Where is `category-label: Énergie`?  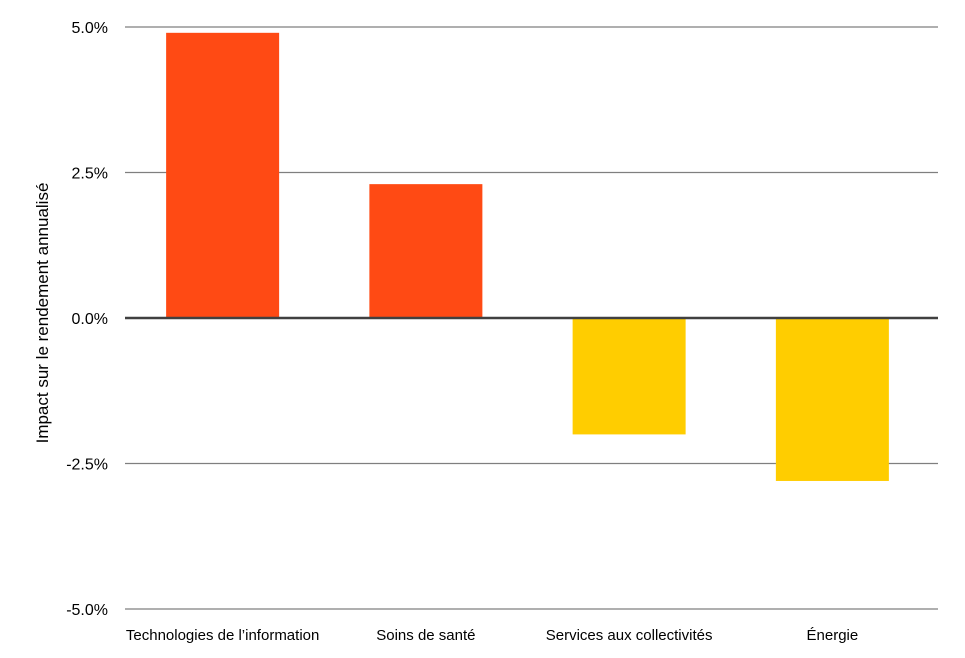
category-label: Énergie is located at coordinates (833, 635).